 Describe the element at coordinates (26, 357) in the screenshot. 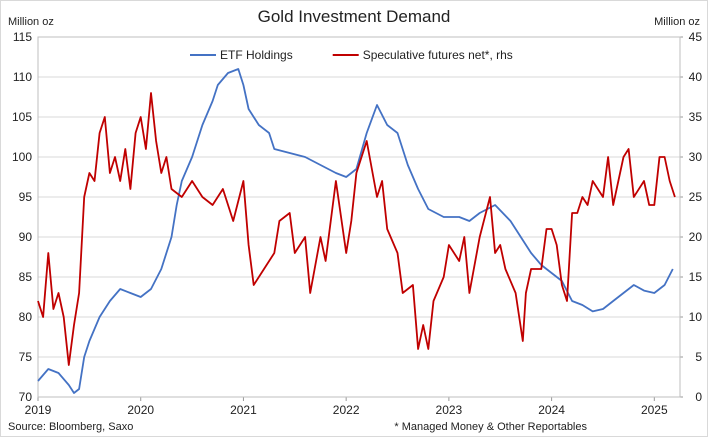

I see `y-tick-label: 75` at that location.